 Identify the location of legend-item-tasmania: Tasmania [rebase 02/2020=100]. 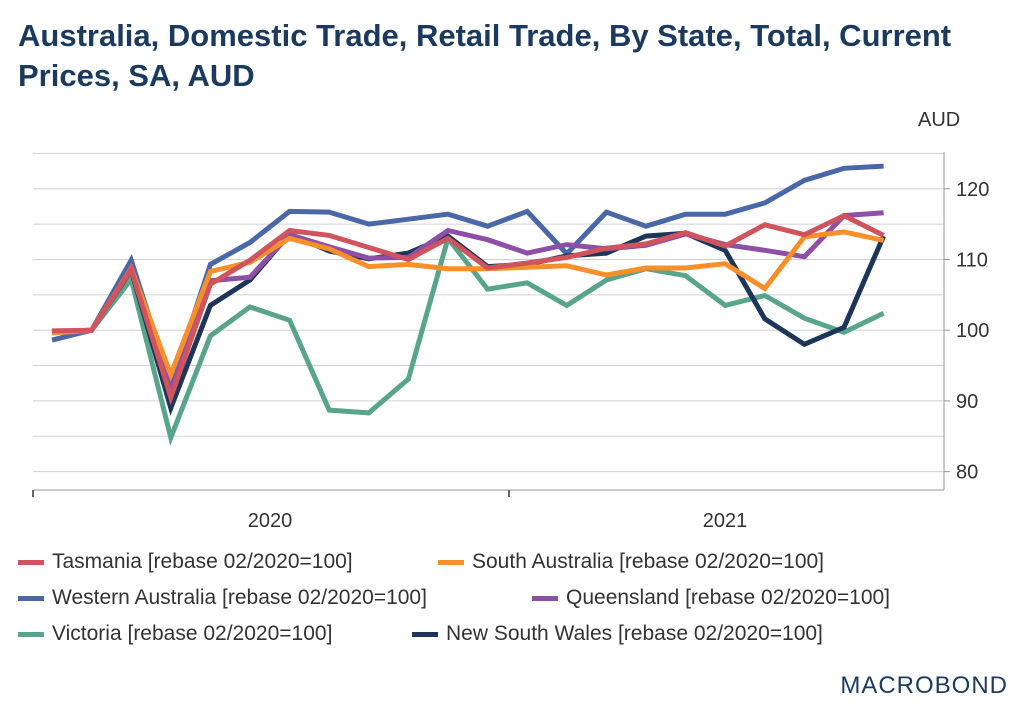
(185, 562).